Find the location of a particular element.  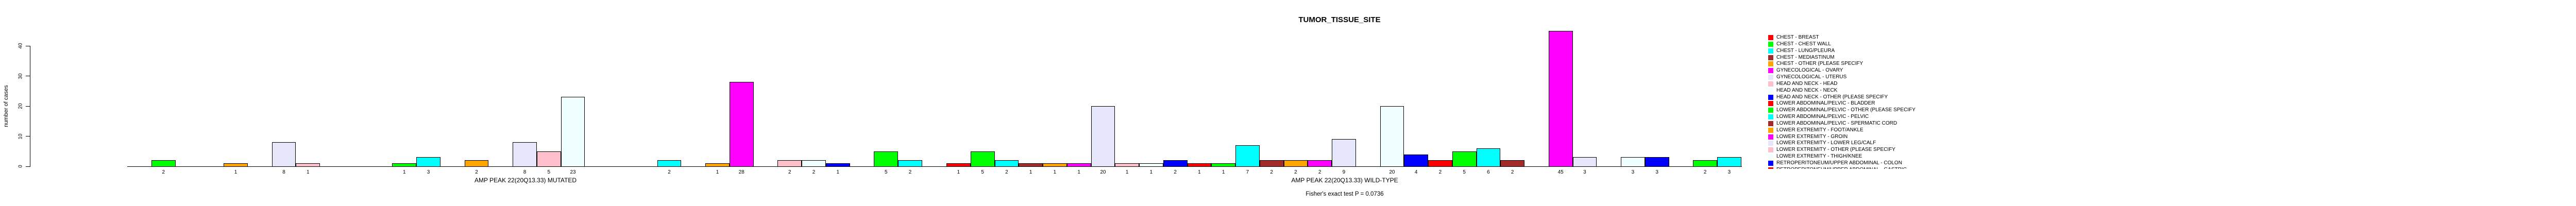

legend-label: RETROPERITONEUM/UPPER ABDOMINAL - COLON is located at coordinates (1839, 163).